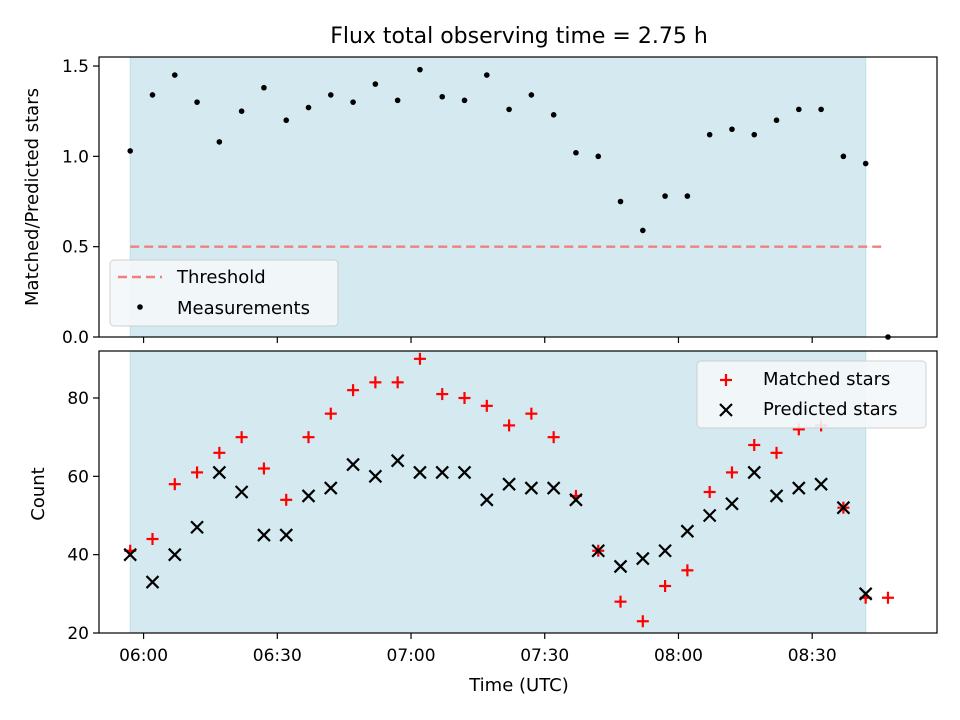  What do you see at coordinates (243, 308) in the screenshot?
I see `legend-measurements-label: Measurements` at bounding box center [243, 308].